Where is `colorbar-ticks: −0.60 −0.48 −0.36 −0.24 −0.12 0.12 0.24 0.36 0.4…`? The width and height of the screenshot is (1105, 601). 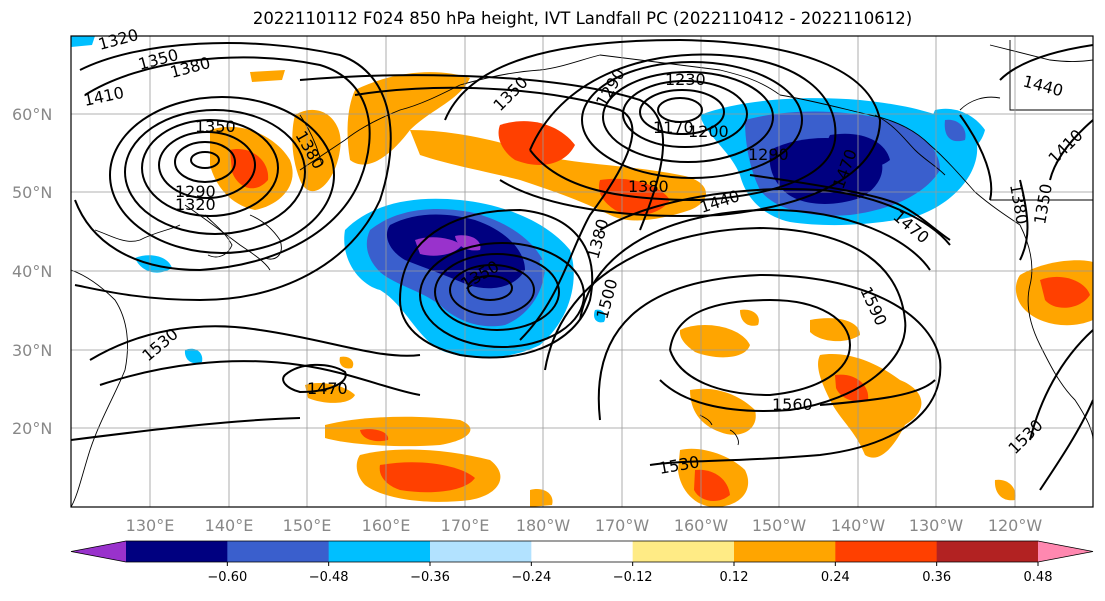 colorbar-ticks: −0.60 −0.48 −0.36 −0.24 −0.12 0.12 0.24 0.36 0.4… is located at coordinates (630, 573).